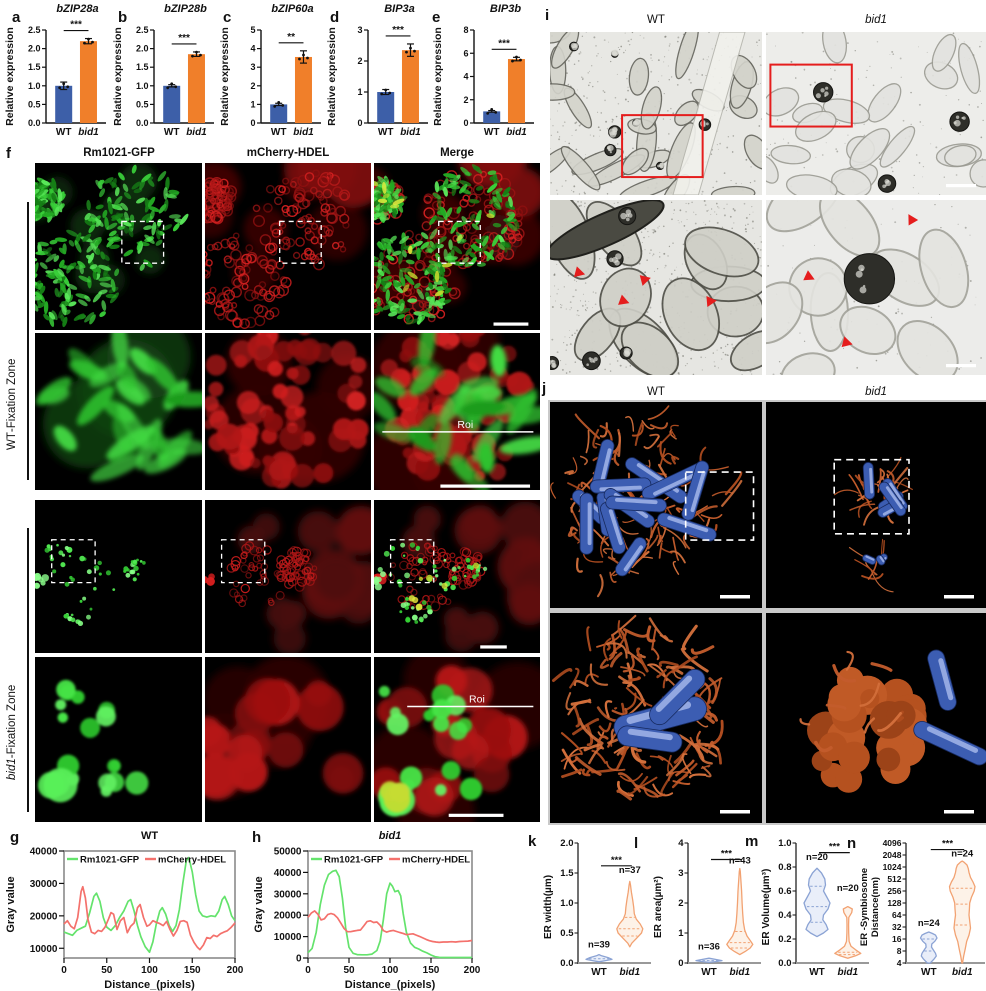 Image resolution: width=986 pixels, height=991 pixels. What do you see at coordinates (149, 970) in the screenshot?
I see `svg-text: 100` at bounding box center [149, 970].